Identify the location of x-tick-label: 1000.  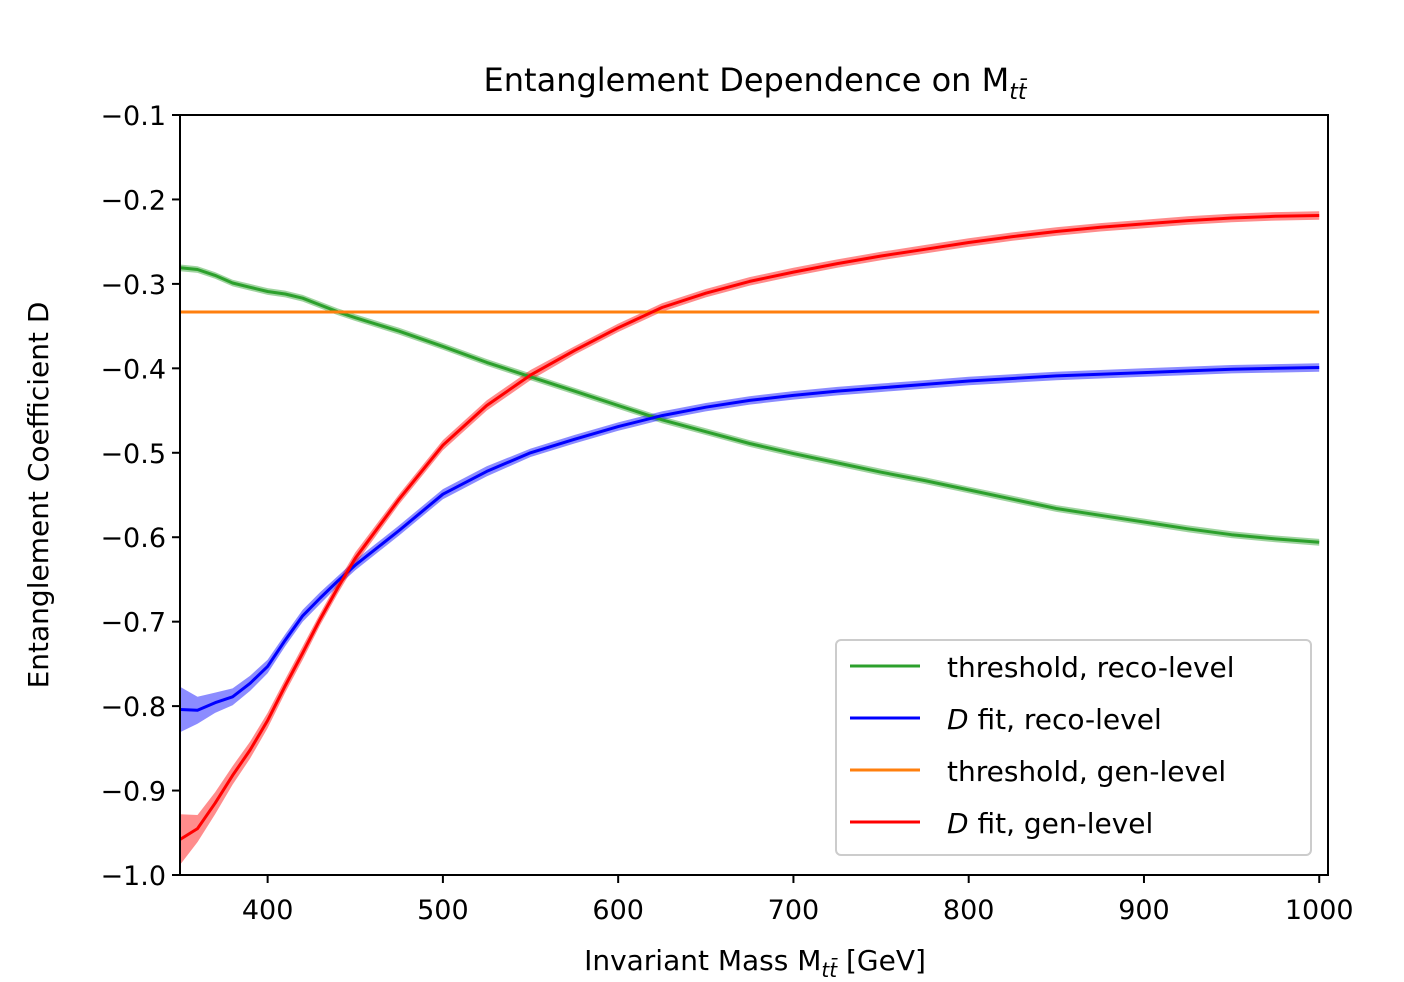
(1319, 910).